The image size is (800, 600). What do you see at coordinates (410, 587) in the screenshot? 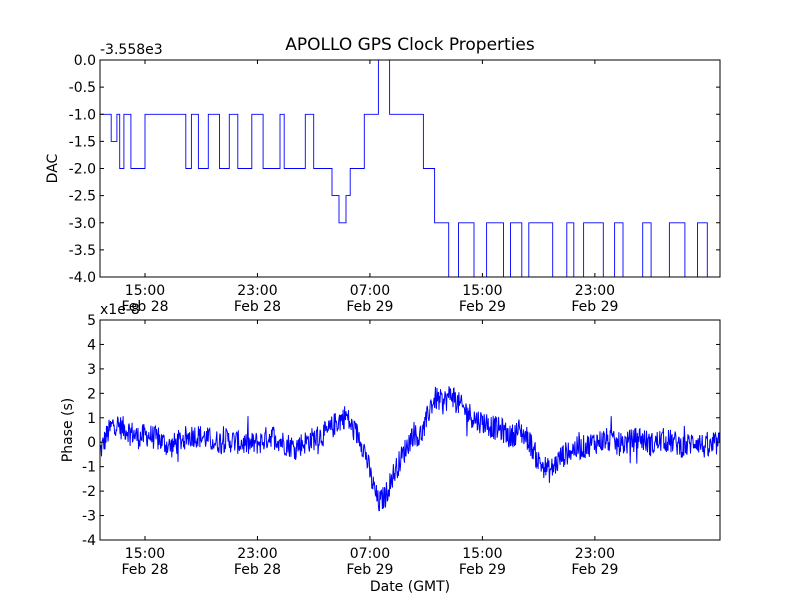
I see `x-axis-label: Date (GMT)` at bounding box center [410, 587].